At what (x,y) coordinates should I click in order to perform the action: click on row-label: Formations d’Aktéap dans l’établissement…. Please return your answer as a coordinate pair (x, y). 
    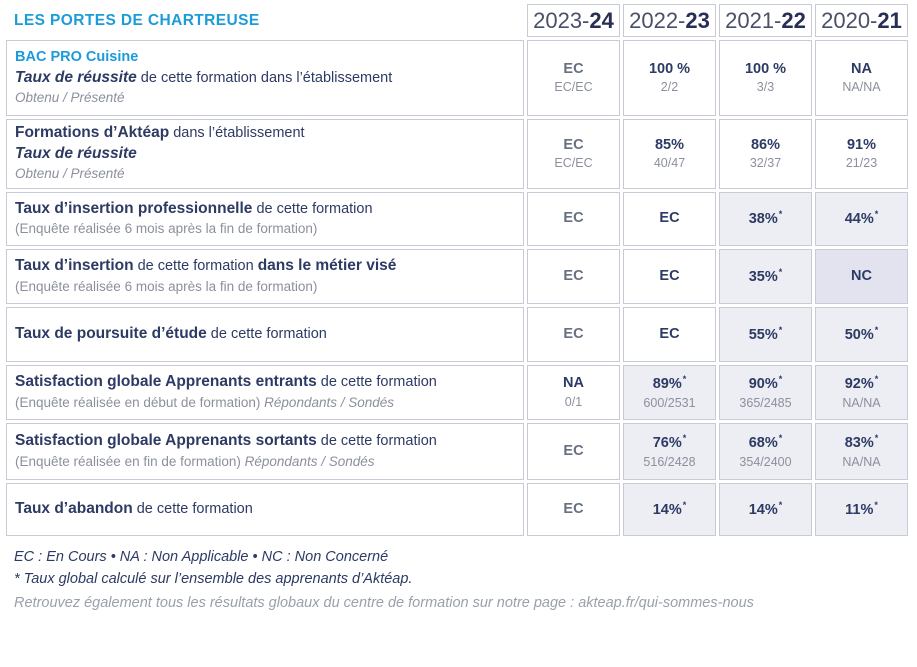
    Looking at the image, I should click on (265, 154).